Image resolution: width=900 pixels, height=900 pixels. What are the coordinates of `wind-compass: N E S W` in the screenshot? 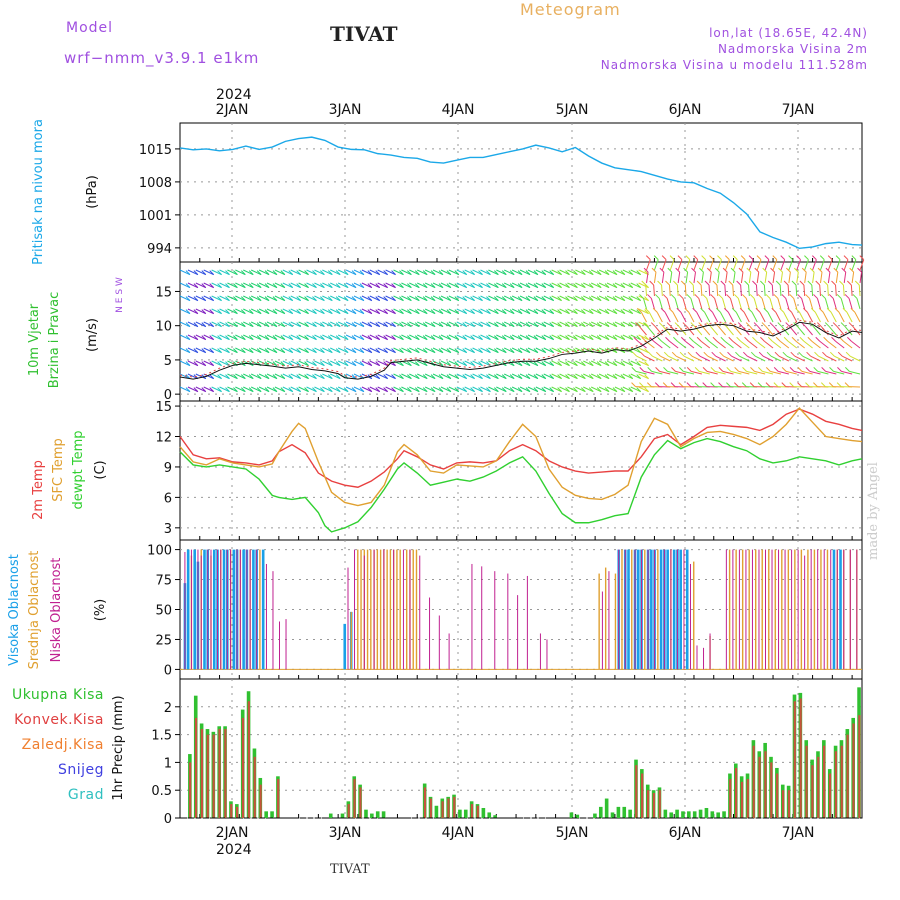 It's located at (120, 295).